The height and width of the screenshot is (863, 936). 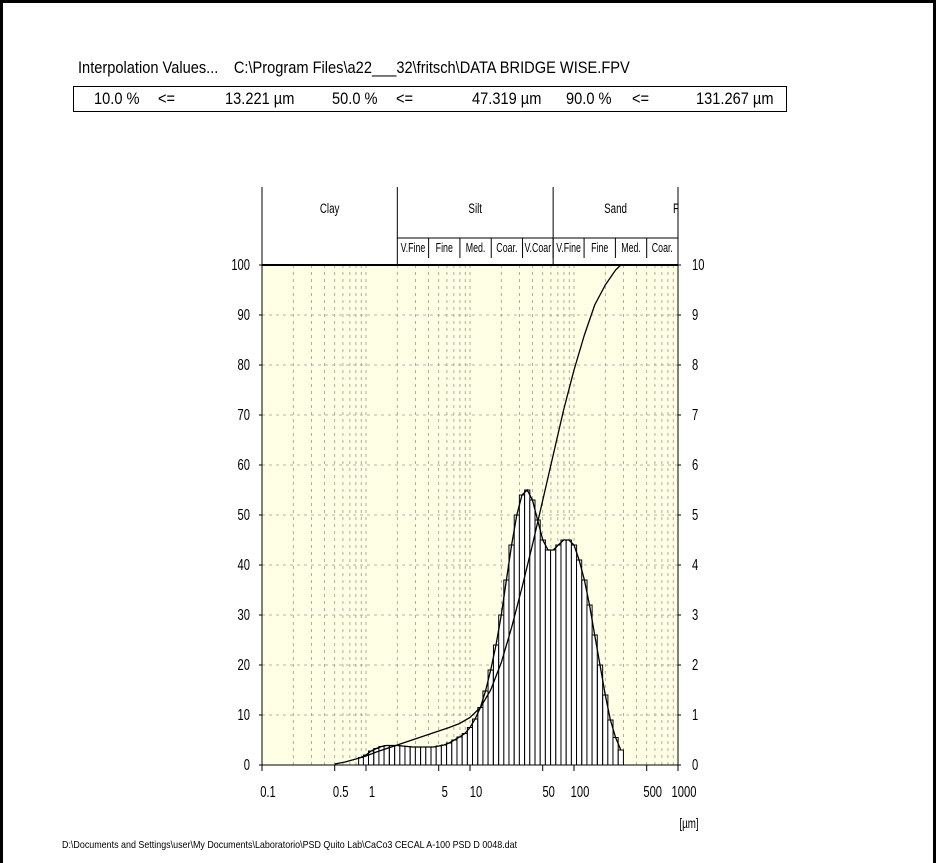 What do you see at coordinates (537, 248) in the screenshot?
I see `subclass-label: V.Coar` at bounding box center [537, 248].